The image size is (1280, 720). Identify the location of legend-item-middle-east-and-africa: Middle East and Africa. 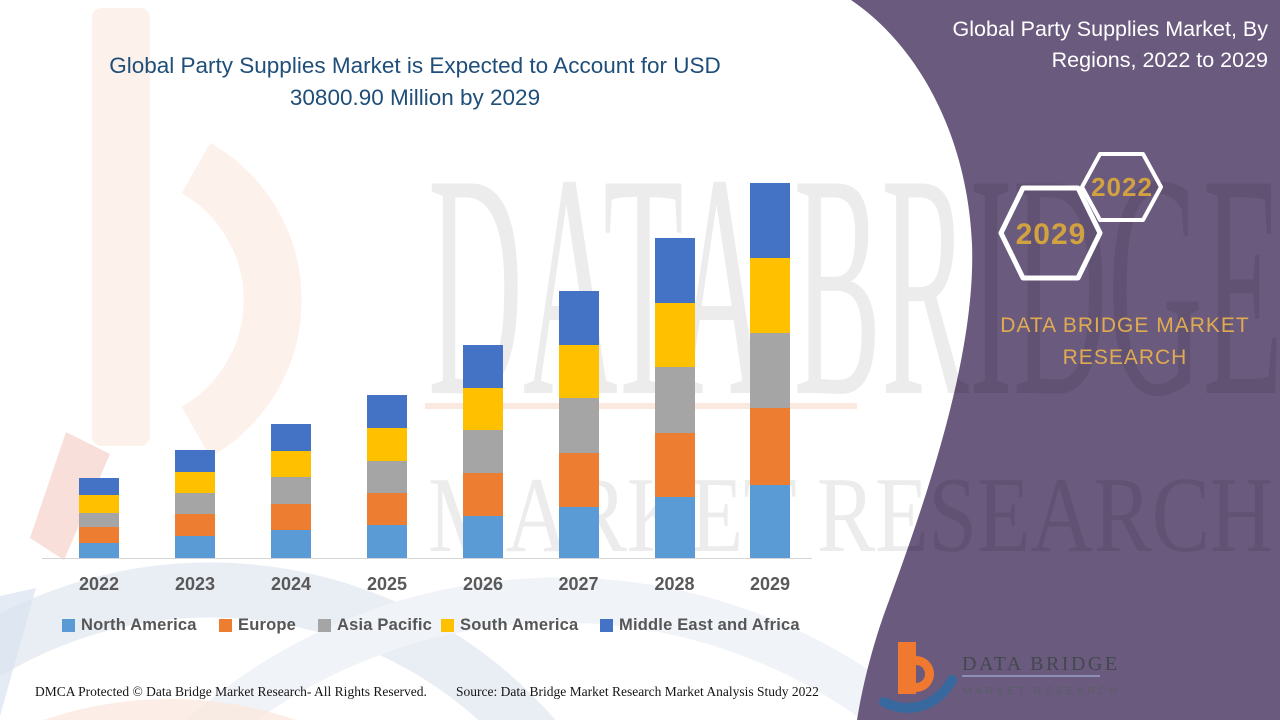
(700, 625).